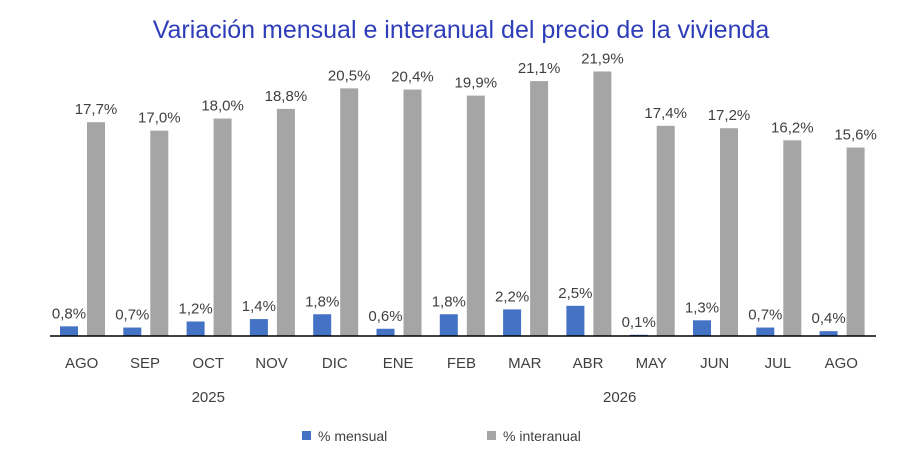 The height and width of the screenshot is (465, 922). I want to click on year-label-0: 2025, so click(208, 397).